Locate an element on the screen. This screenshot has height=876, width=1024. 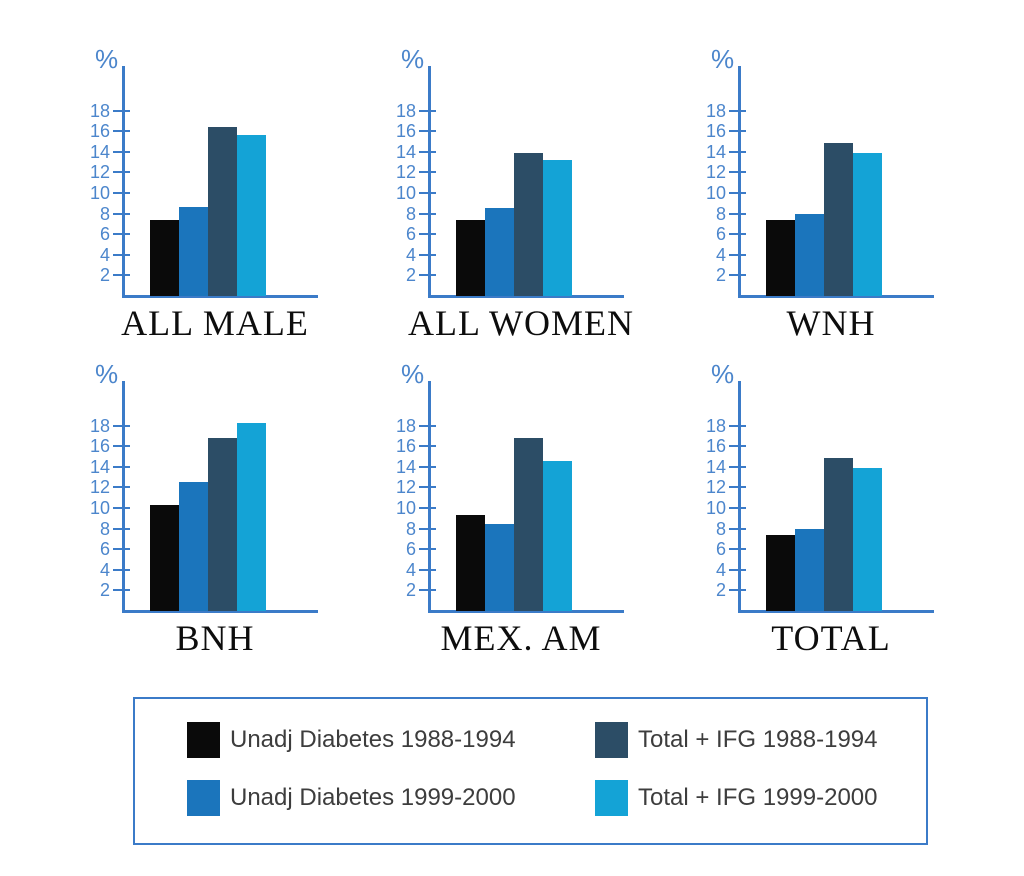
bar-chart-all-women: % 2 4 6 8 10 12 14 16 18 ALL WOMEN is located at coordinates (523, 201).